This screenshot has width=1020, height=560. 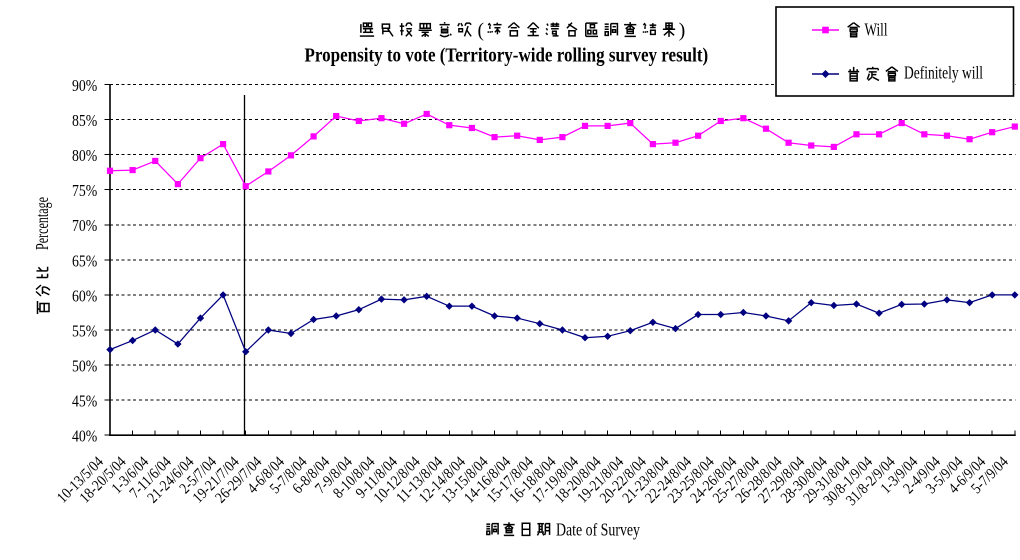 What do you see at coordinates (84, 330) in the screenshot?
I see `svg-text: 55%` at bounding box center [84, 330].